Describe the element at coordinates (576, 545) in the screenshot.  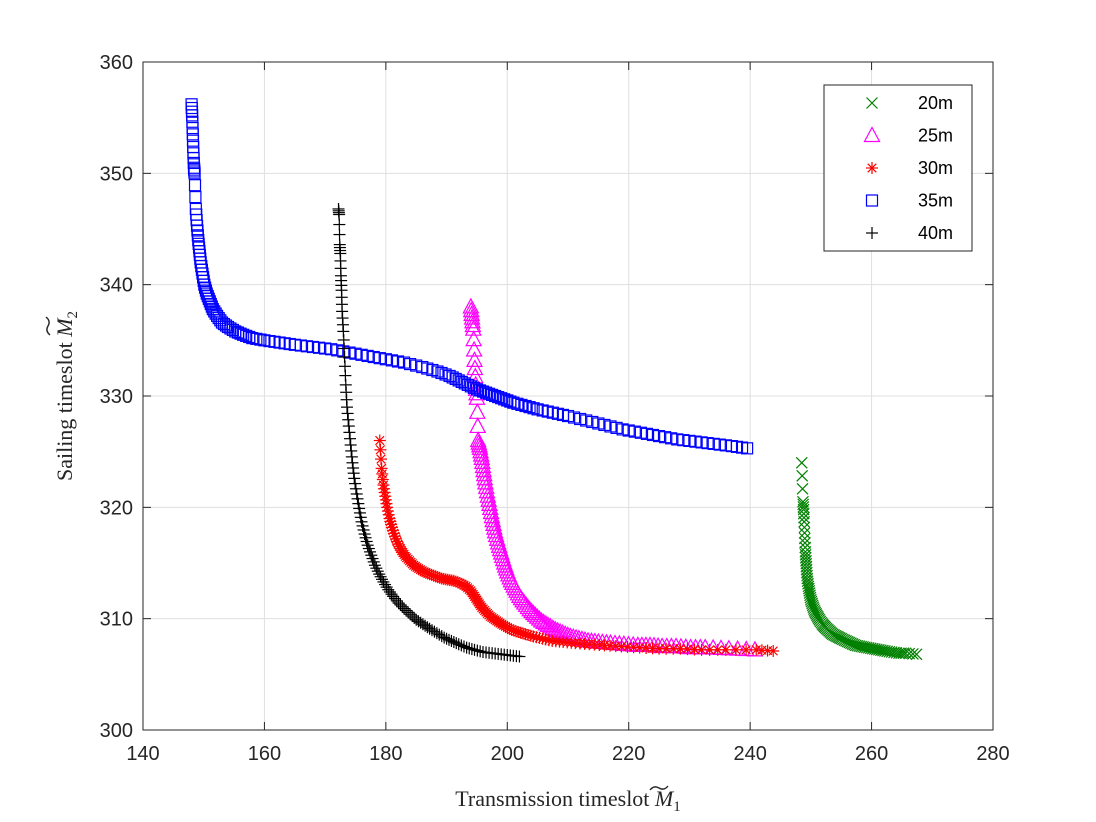
I see `series-30m` at that location.